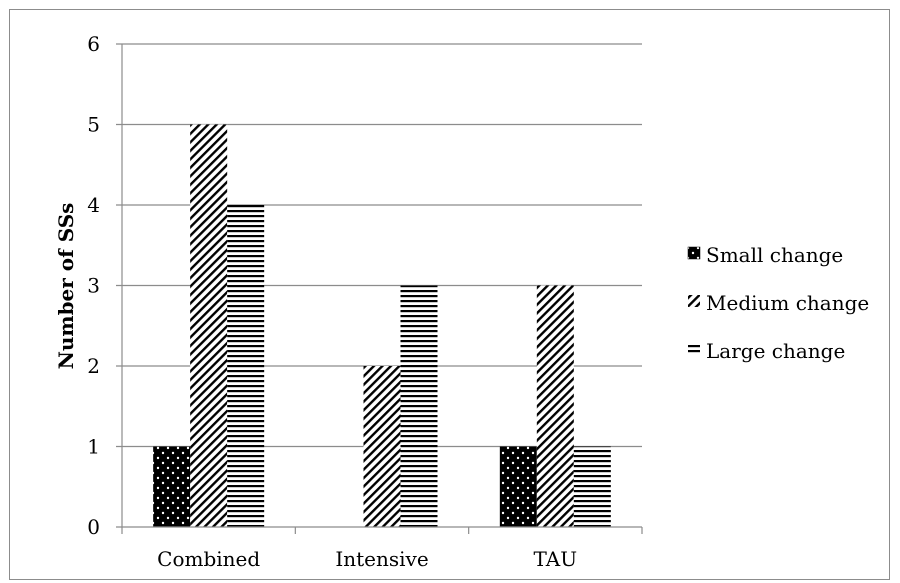 This screenshot has height=583, width=900. Describe the element at coordinates (93, 366) in the screenshot. I see `y-tick-label: 2` at that location.